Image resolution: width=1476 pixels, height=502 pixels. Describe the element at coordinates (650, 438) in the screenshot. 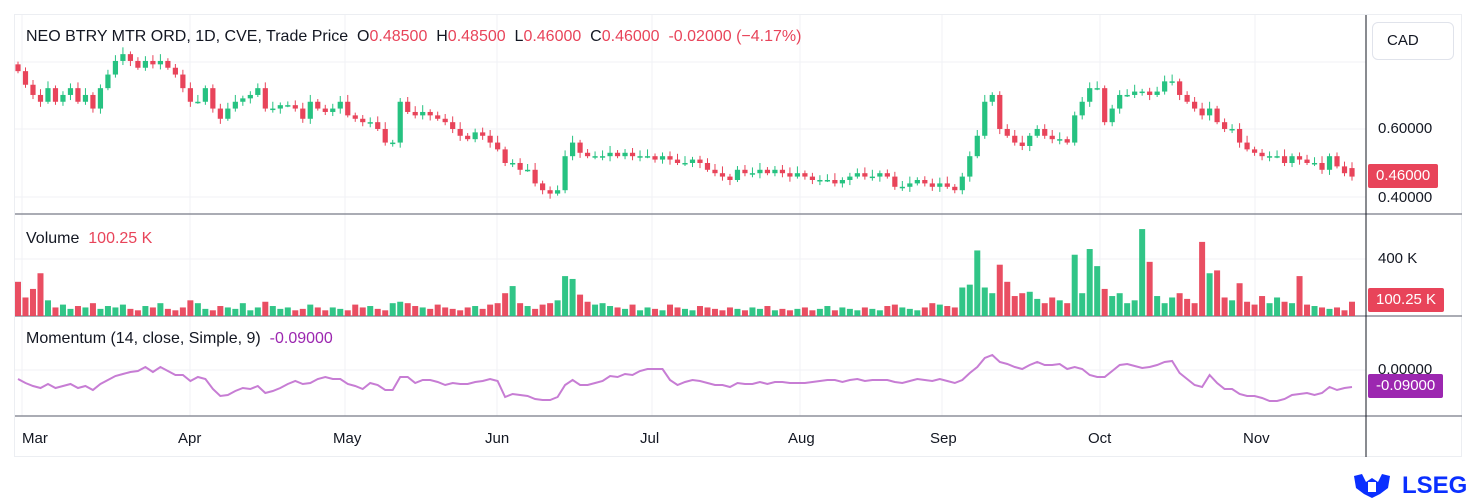

I see `time-axis-label: Jul` at that location.